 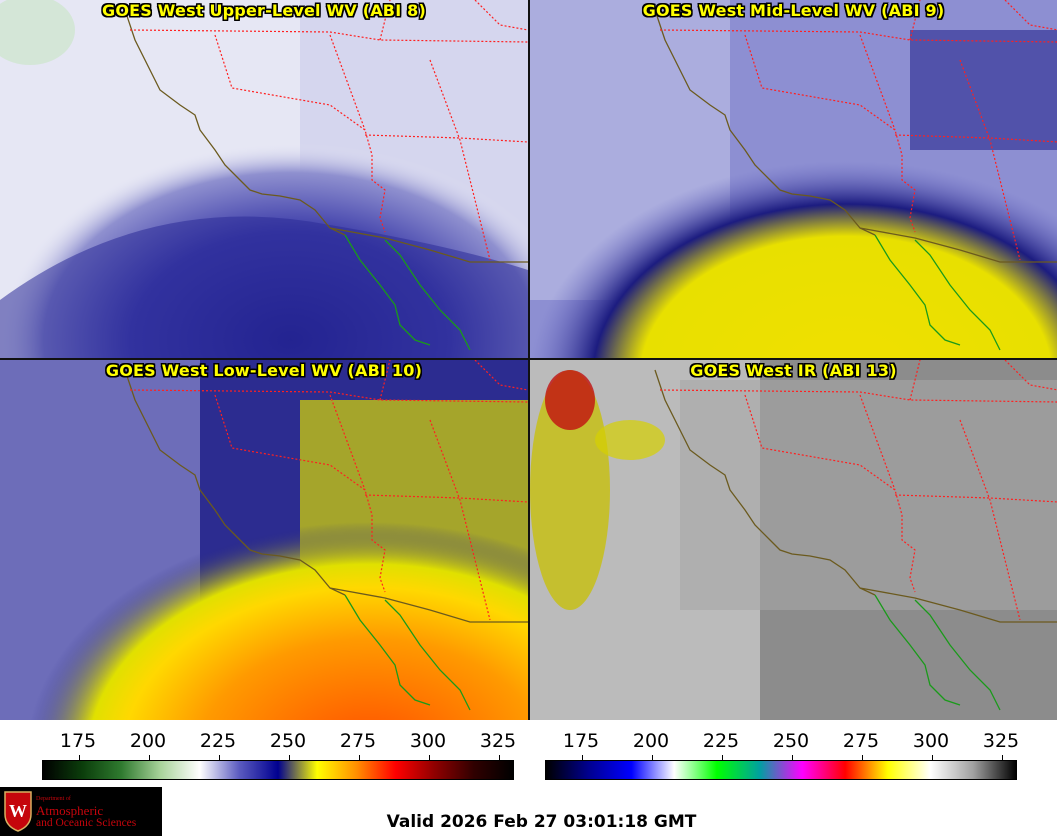 What do you see at coordinates (53, 799) in the screenshot?
I see `logo-dept-text: Department of` at bounding box center [53, 799].